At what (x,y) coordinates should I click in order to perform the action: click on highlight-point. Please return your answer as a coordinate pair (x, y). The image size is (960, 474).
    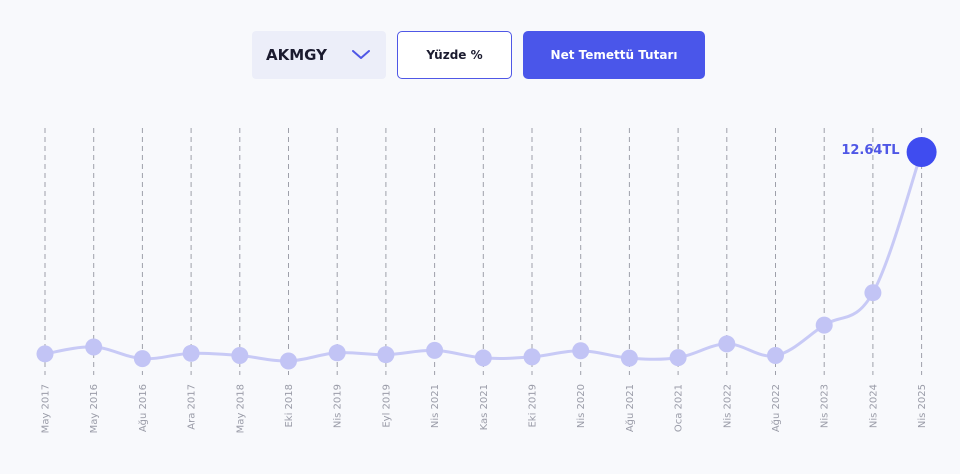
    Looking at the image, I should click on (921, 152).